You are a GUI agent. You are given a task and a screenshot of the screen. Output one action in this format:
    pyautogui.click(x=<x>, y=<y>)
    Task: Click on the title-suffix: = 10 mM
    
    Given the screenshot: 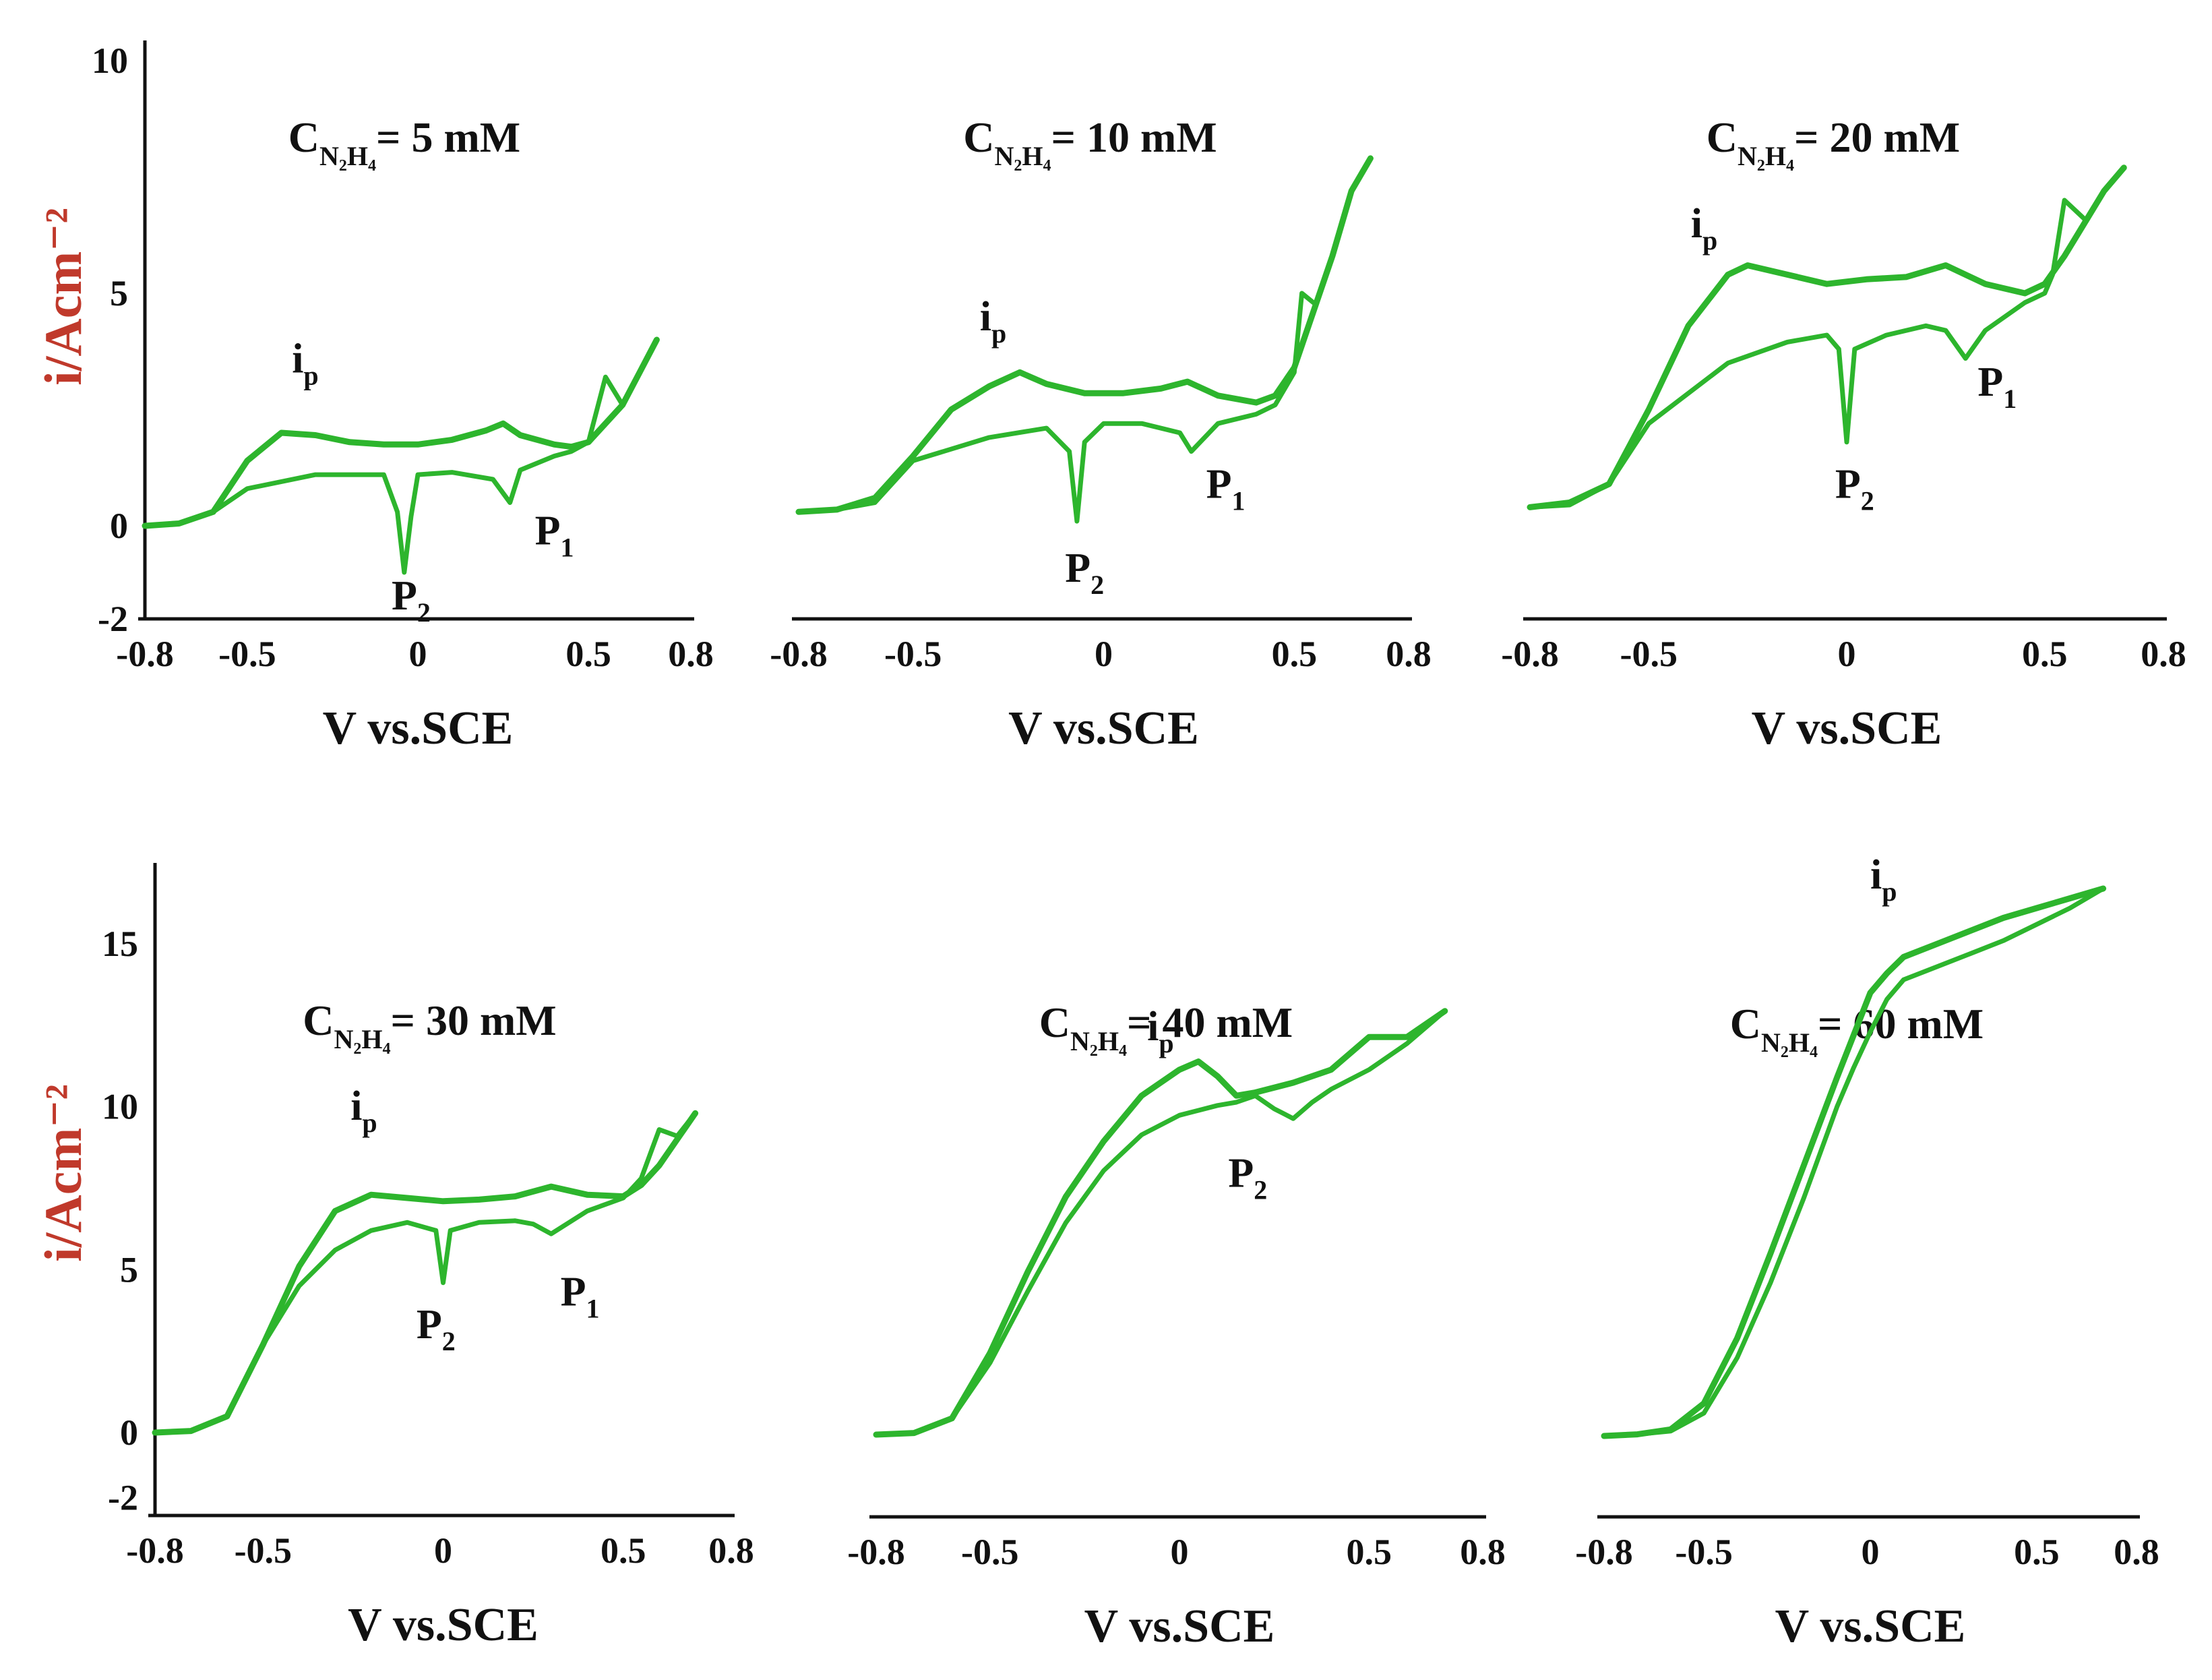 What is the action you would take?
    pyautogui.click(x=1134, y=137)
    